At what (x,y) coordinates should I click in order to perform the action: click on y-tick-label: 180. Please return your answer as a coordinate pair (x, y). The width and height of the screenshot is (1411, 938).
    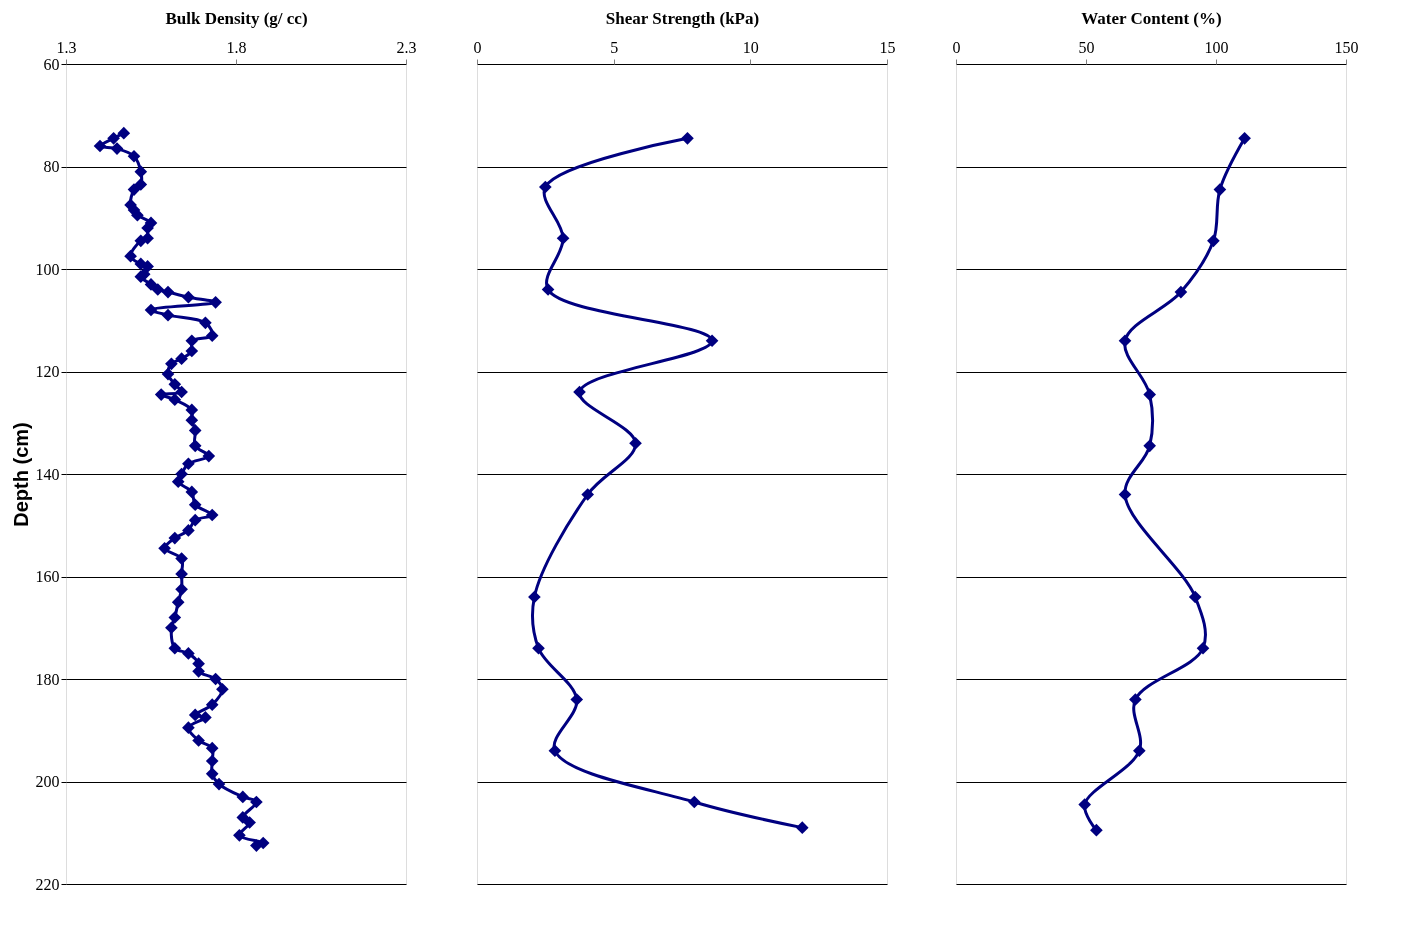
    Looking at the image, I should click on (47, 679).